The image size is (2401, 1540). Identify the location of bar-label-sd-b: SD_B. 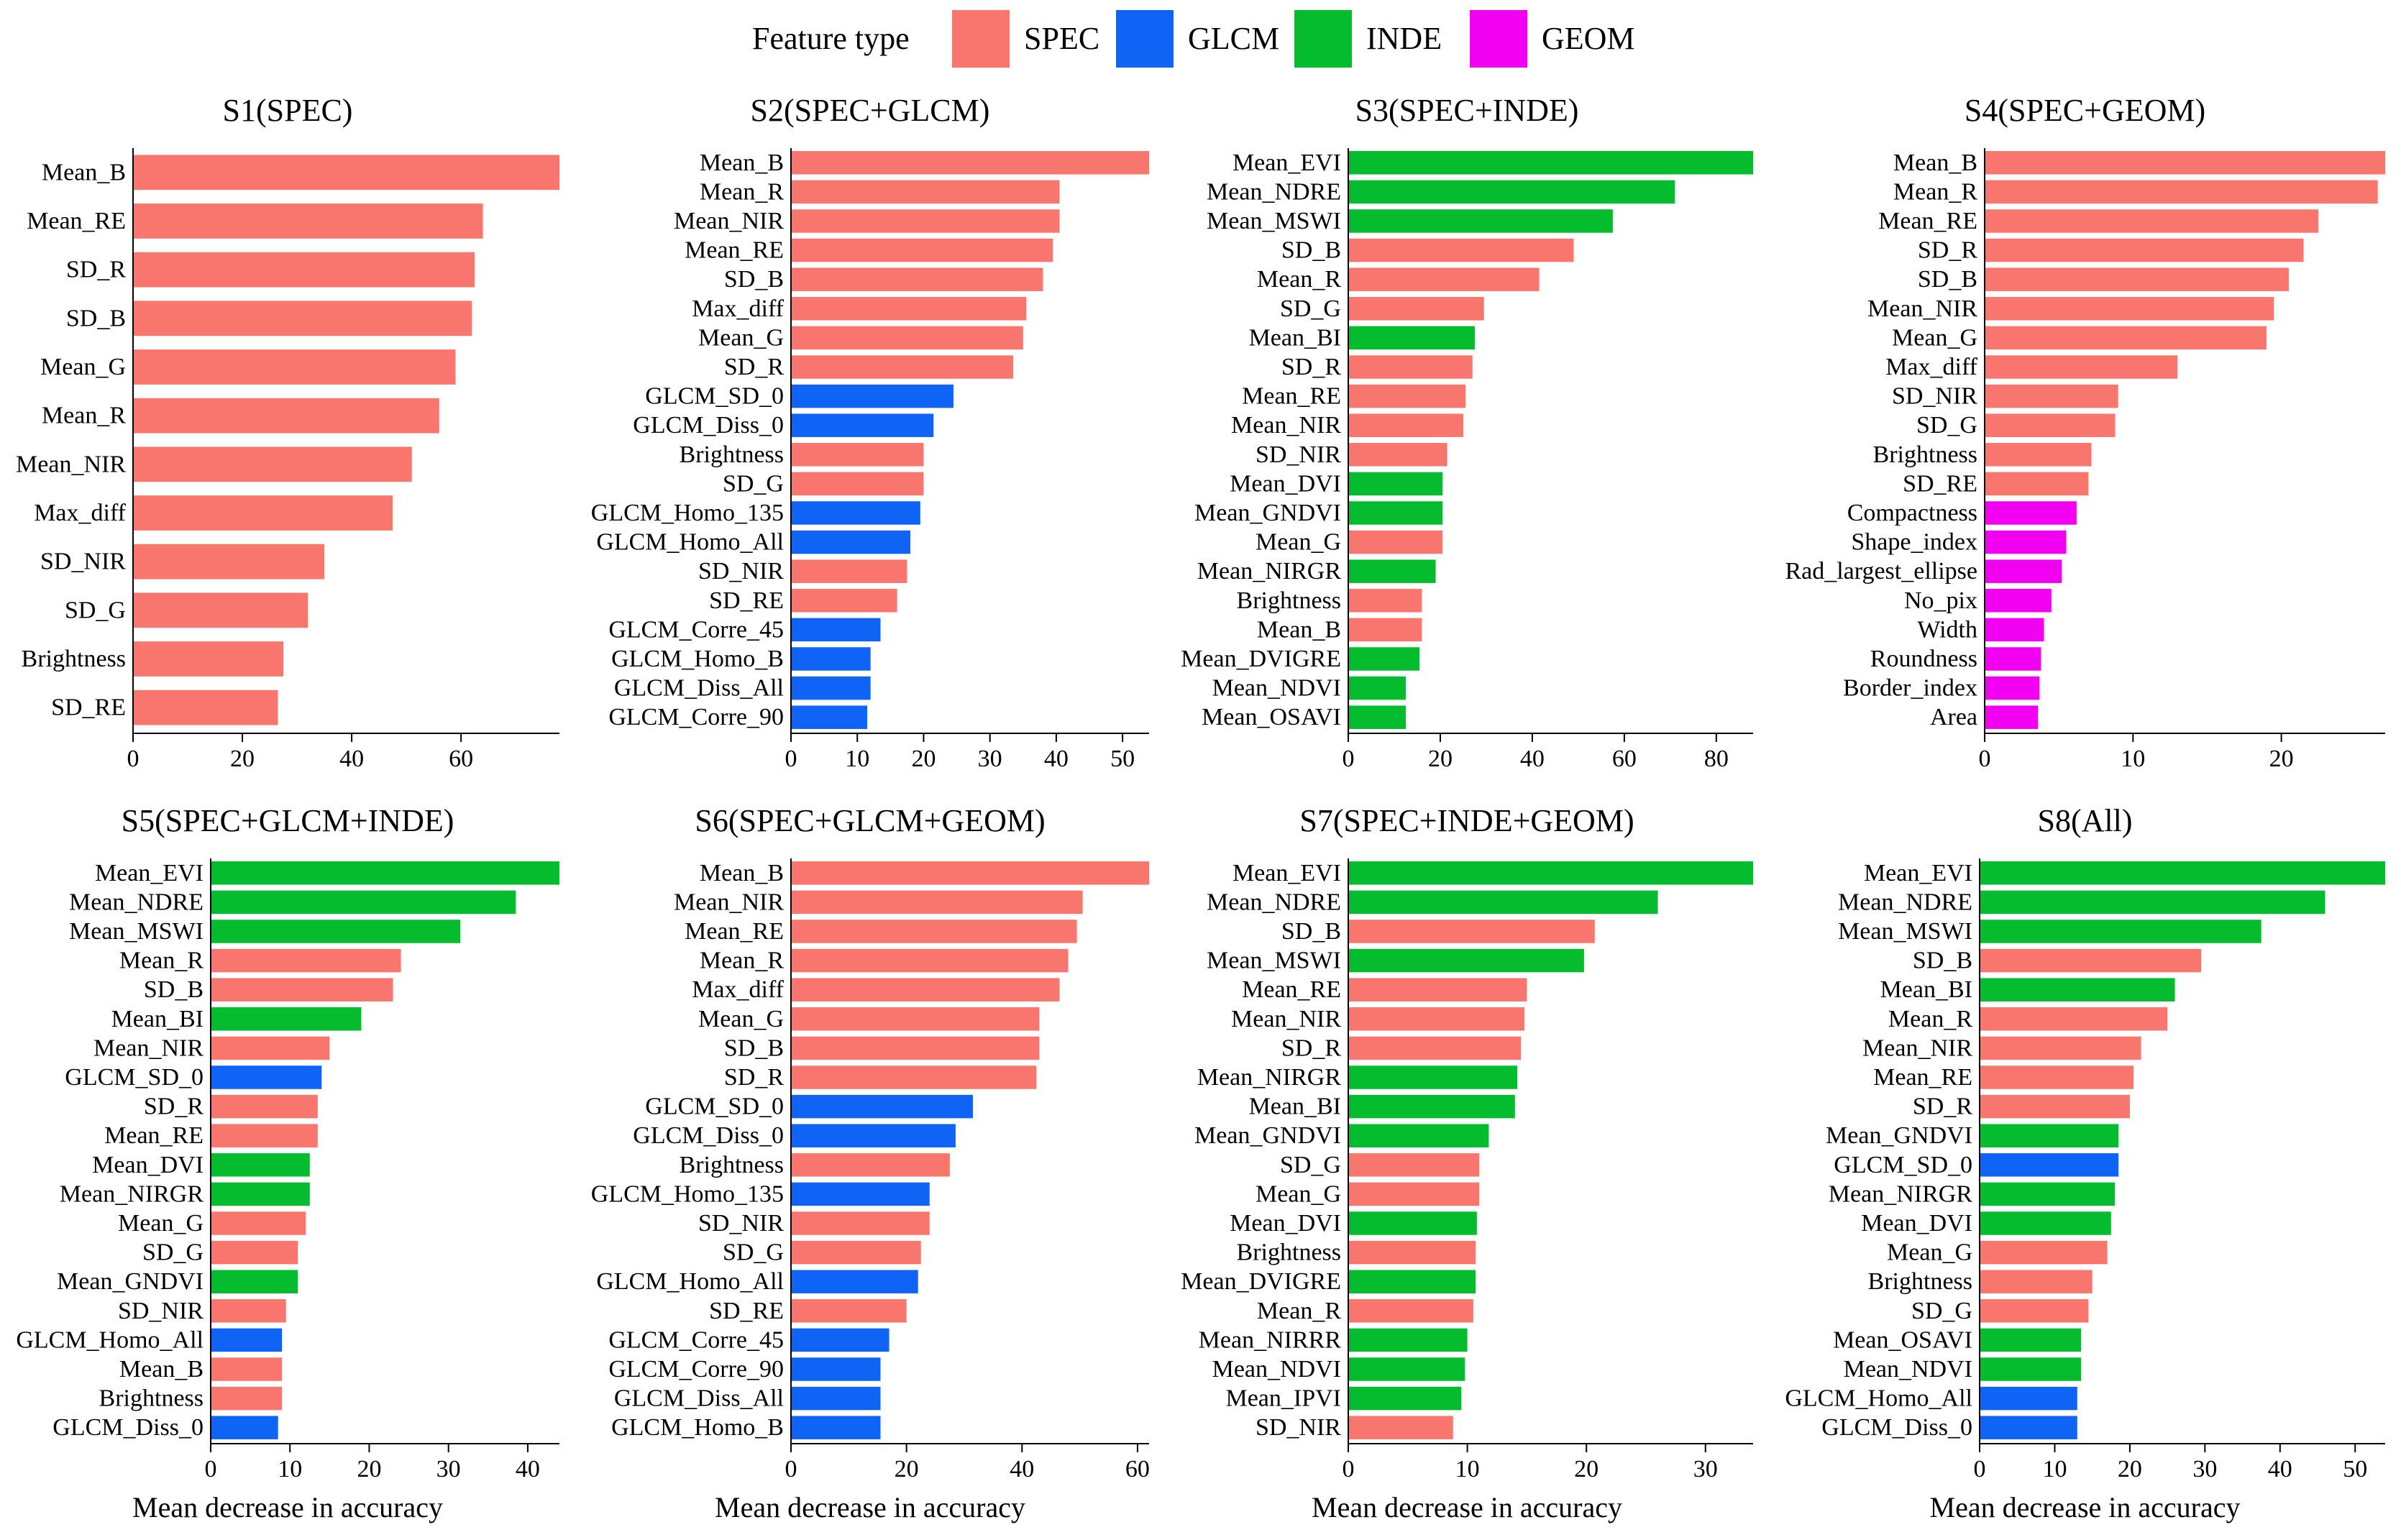
(1942, 961).